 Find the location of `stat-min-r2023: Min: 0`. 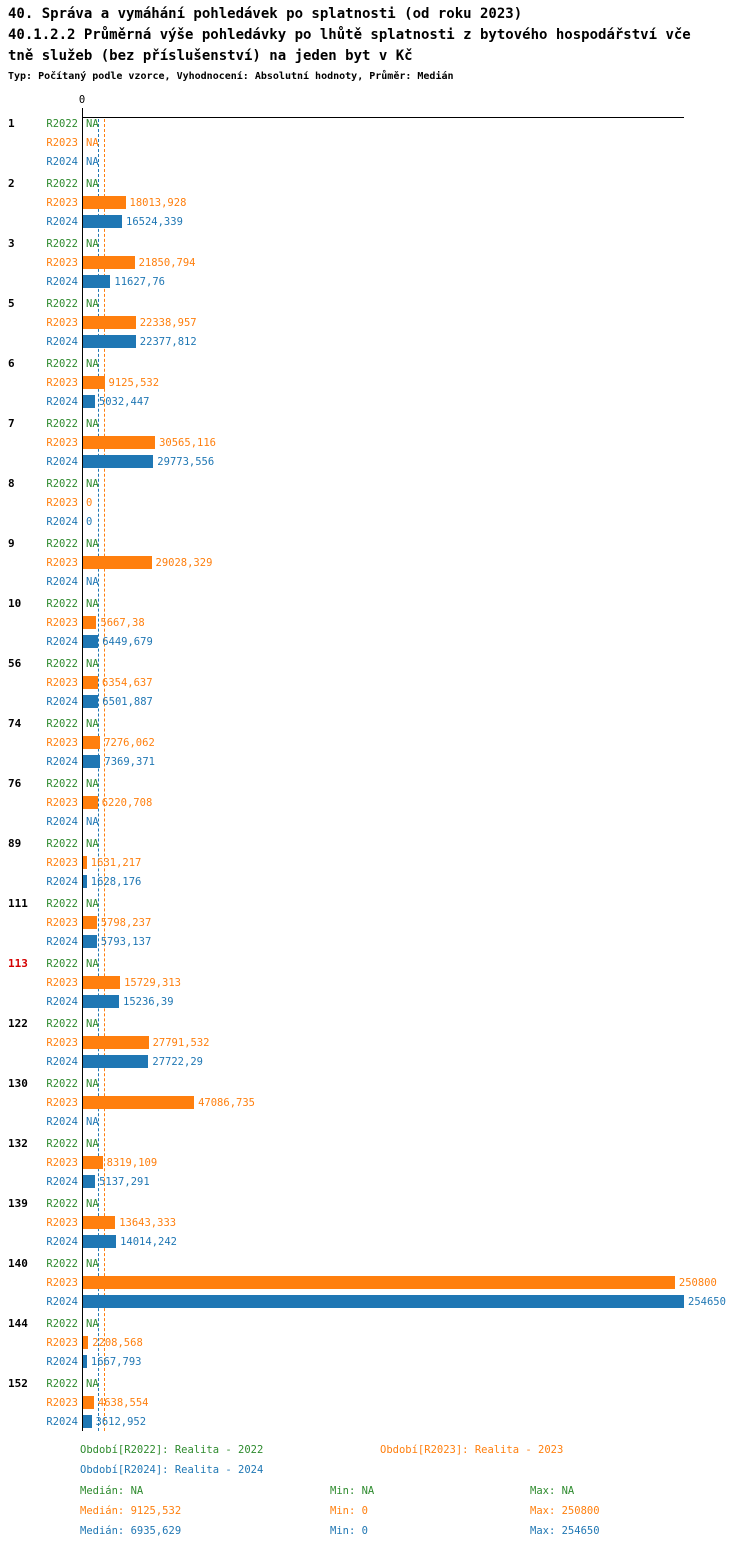

stat-min-r2023: Min: 0 is located at coordinates (349, 1511).